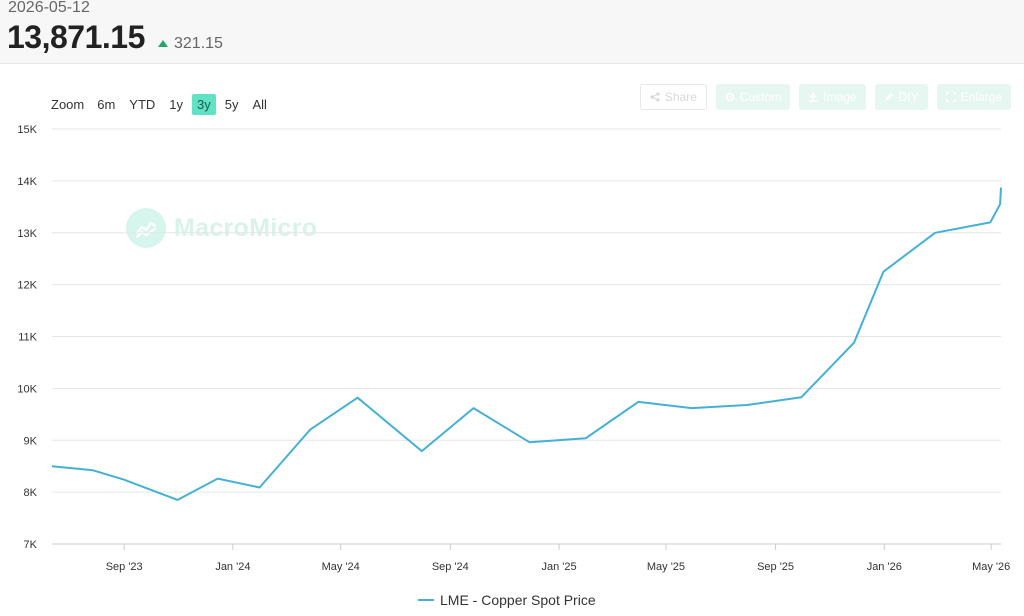 The width and height of the screenshot is (1024, 616). What do you see at coordinates (518, 600) in the screenshot?
I see `legend-label: LME - Copper Spot Price` at bounding box center [518, 600].